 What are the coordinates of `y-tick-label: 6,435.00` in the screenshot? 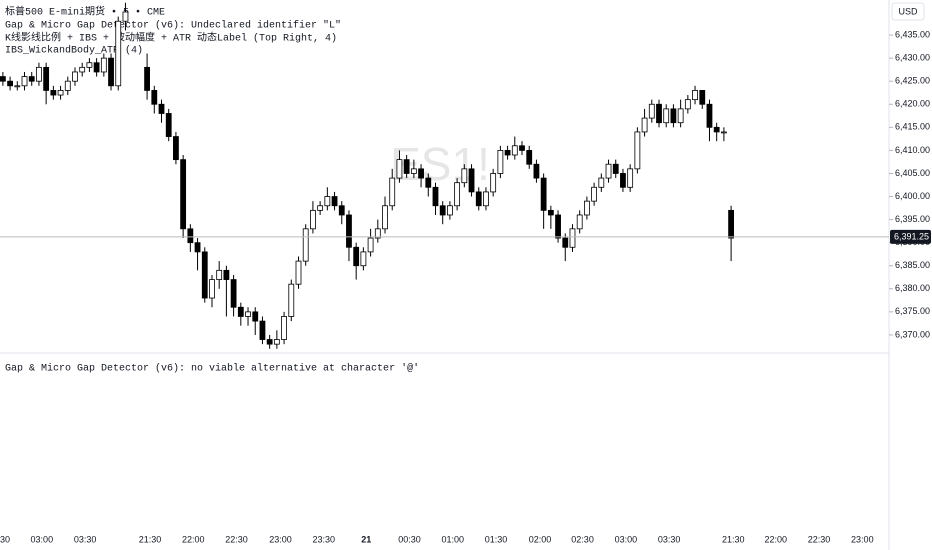 It's located at (912, 34).